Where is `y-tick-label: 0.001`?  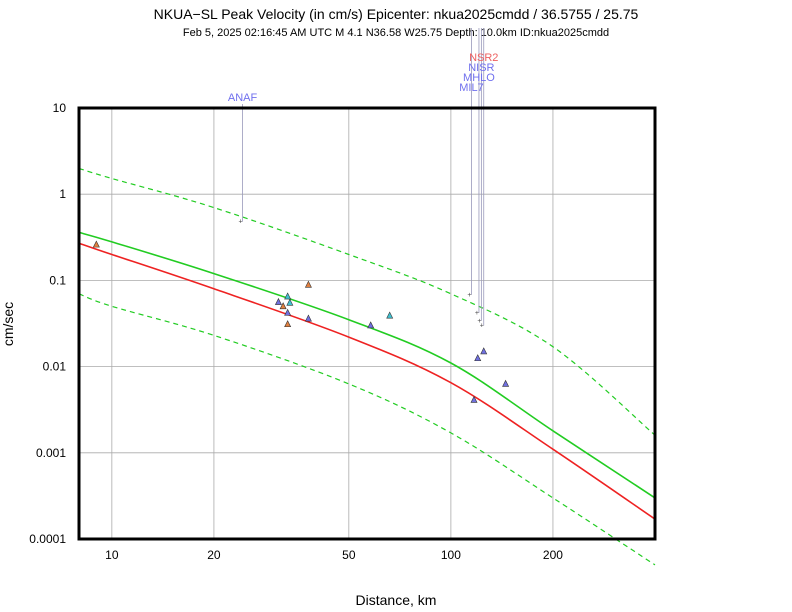 y-tick-label: 0.001 is located at coordinates (51, 453).